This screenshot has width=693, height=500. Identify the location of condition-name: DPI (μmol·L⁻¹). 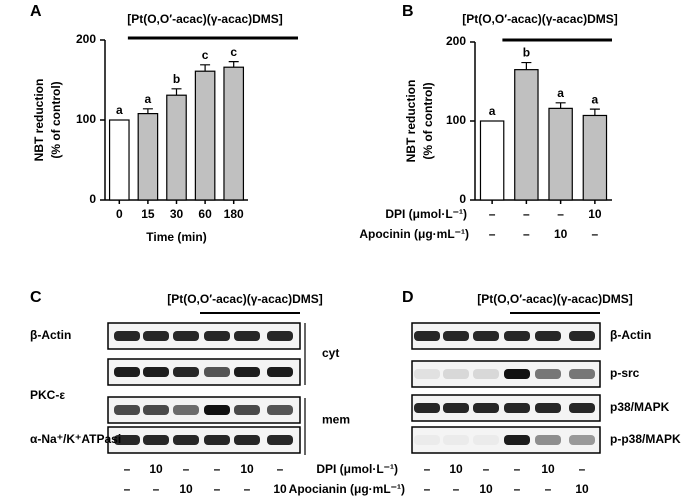
(357, 469).